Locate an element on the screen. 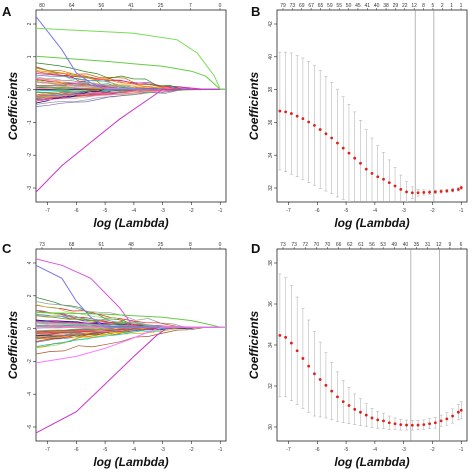  panel-d-y-tick-label: 38 is located at coordinates (271, 263).